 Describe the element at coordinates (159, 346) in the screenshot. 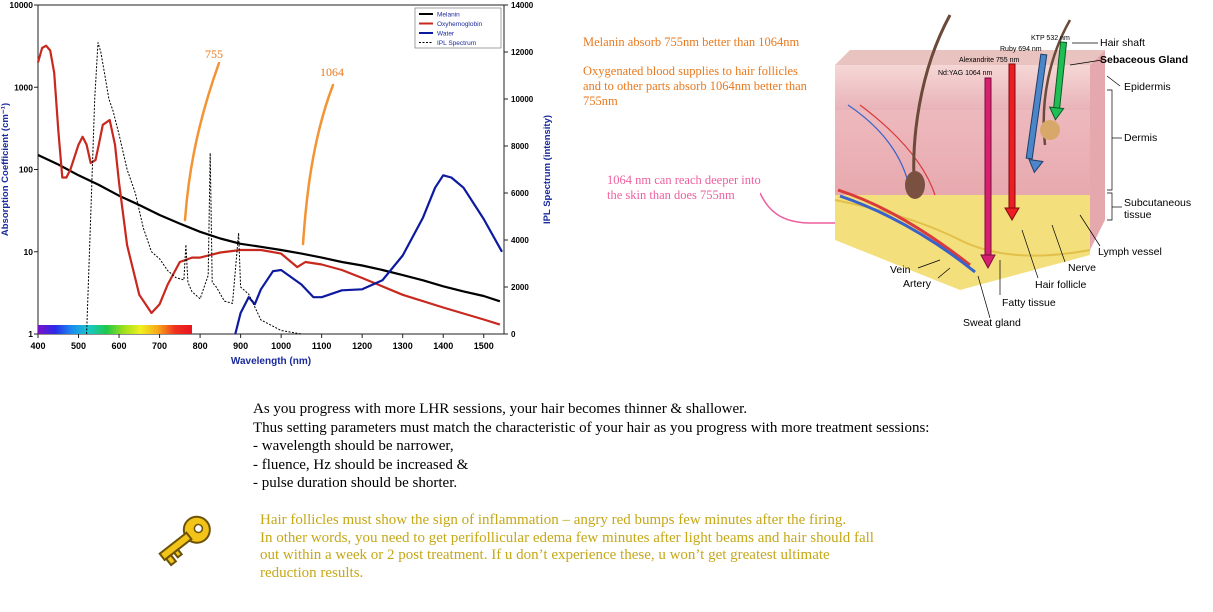

I see `x-tick-label: 700` at that location.